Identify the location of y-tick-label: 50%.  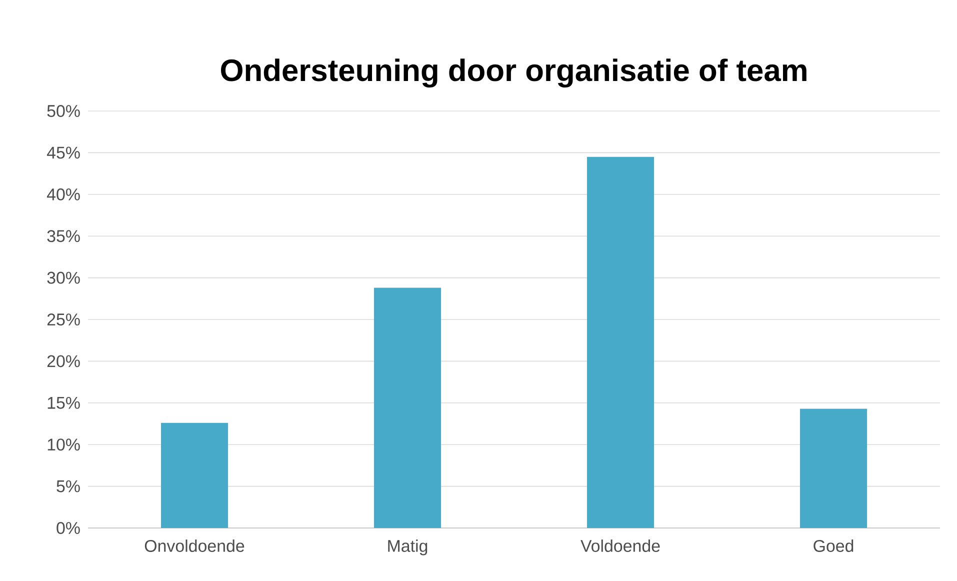
(63, 111).